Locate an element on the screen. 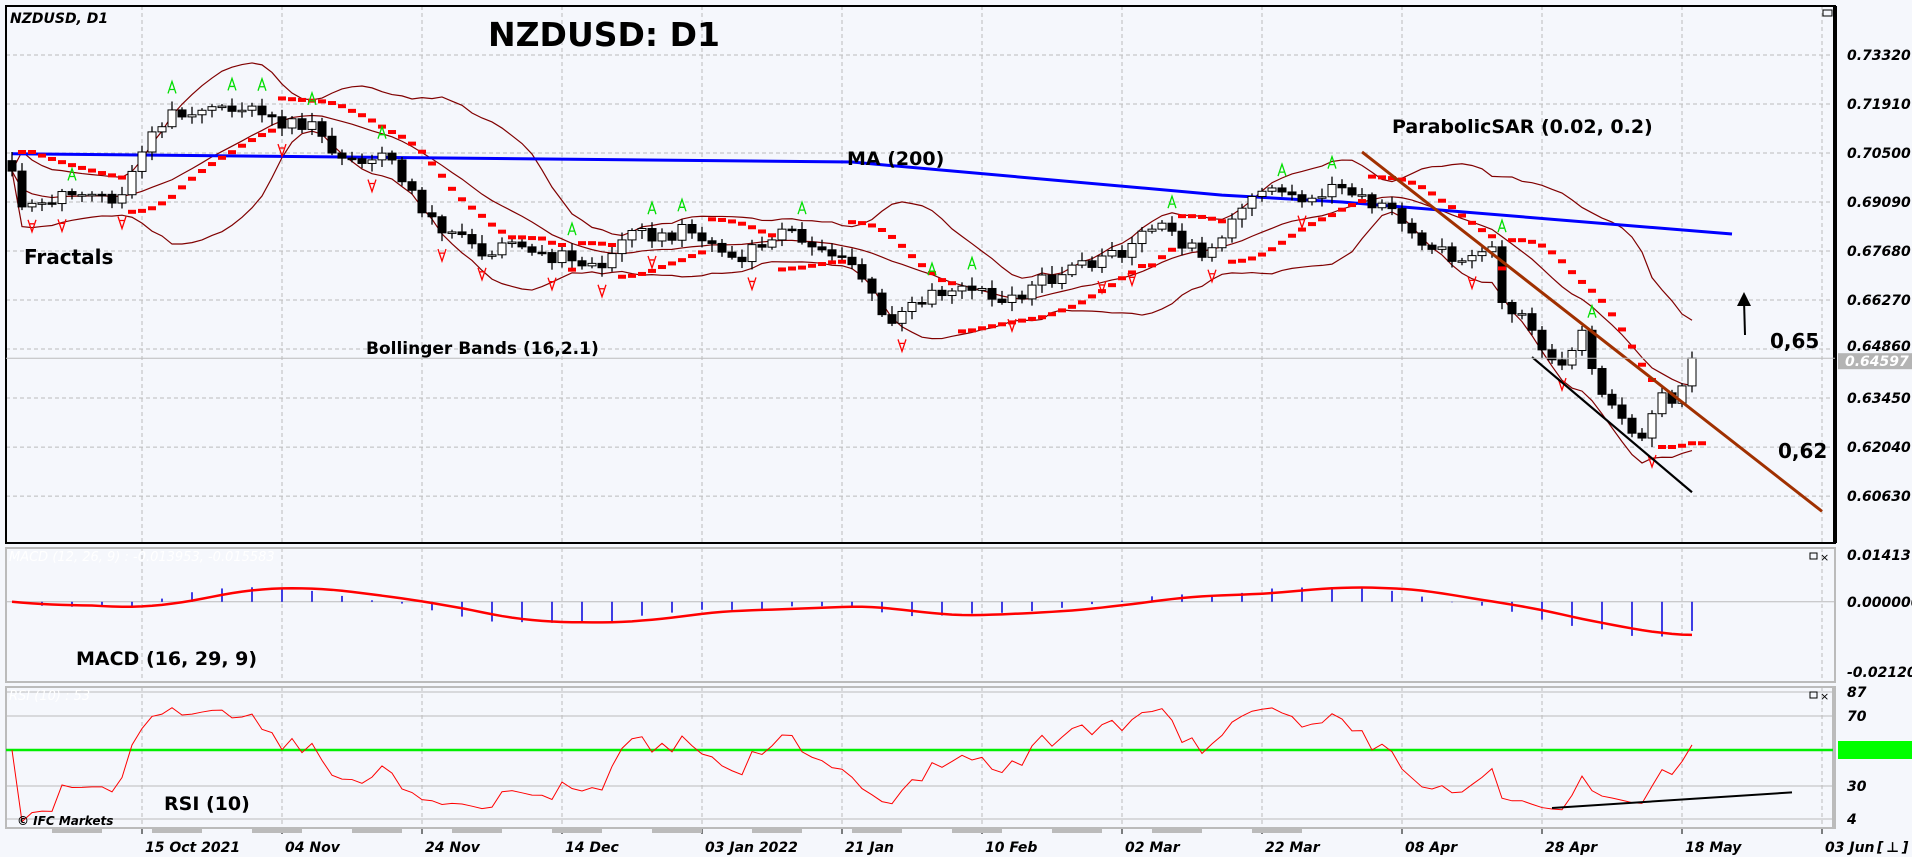 This screenshot has height=857, width=1912. macd-tick-label: 0.000000 is located at coordinates (1879, 603).